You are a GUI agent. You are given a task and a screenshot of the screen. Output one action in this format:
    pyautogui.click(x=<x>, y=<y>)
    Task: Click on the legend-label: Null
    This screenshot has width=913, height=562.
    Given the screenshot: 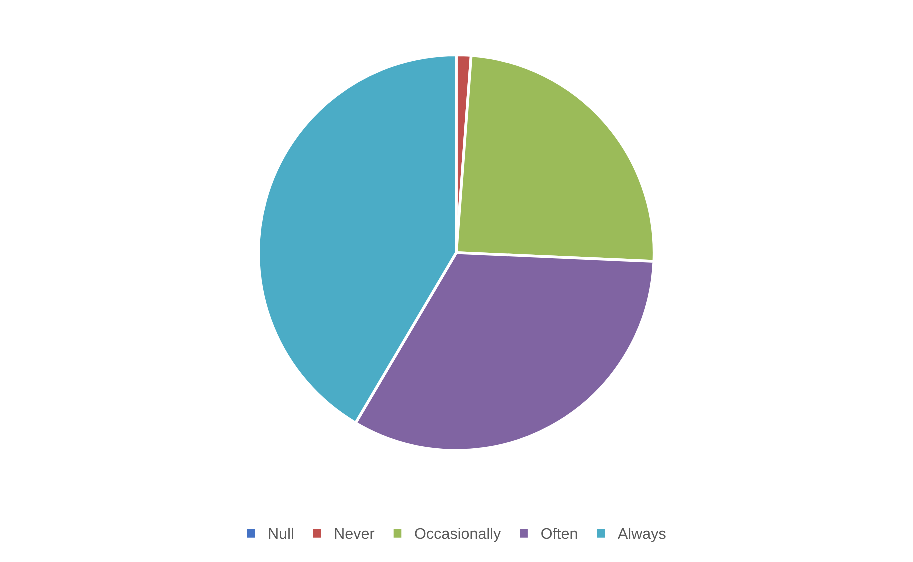 What is the action you would take?
    pyautogui.click(x=281, y=534)
    